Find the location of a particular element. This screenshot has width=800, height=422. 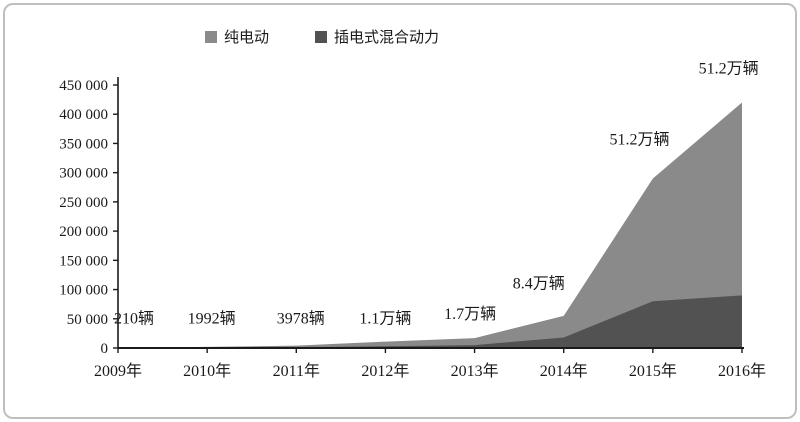

data-annotation: 1992辆 is located at coordinates (212, 318).